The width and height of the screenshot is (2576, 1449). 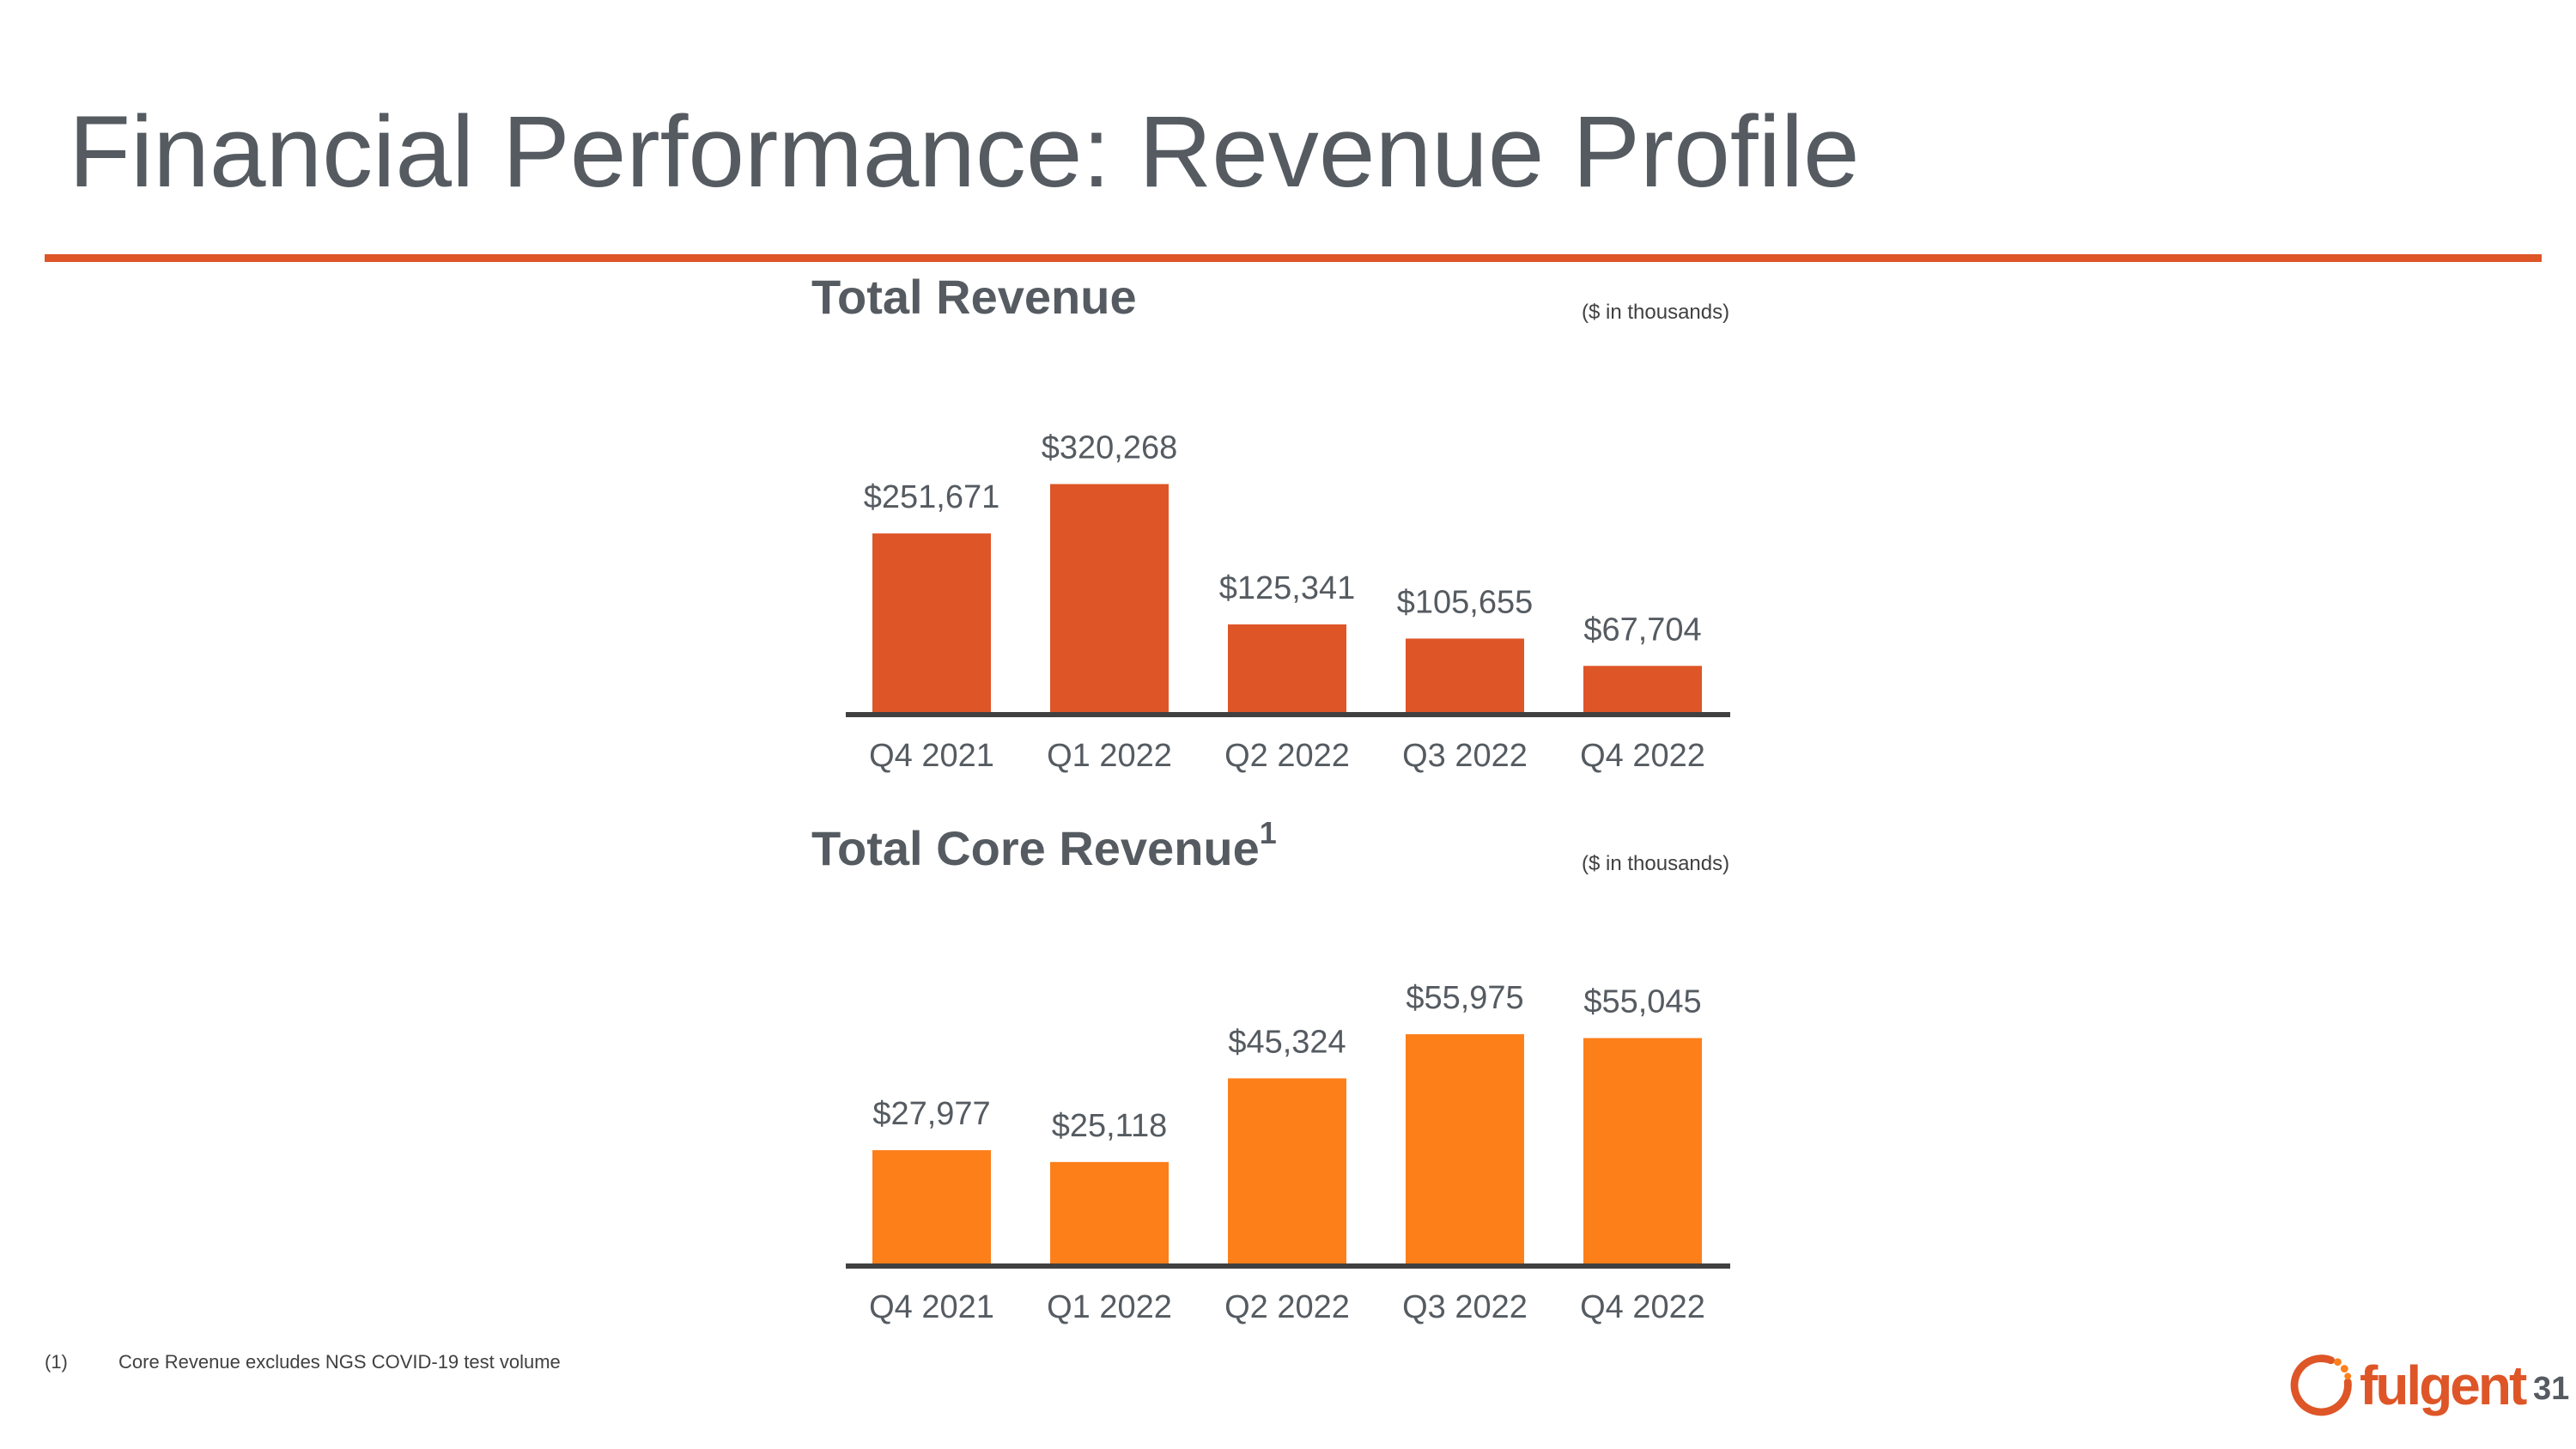 What do you see at coordinates (931, 1114) in the screenshot?
I see `data-label: $27,977` at bounding box center [931, 1114].